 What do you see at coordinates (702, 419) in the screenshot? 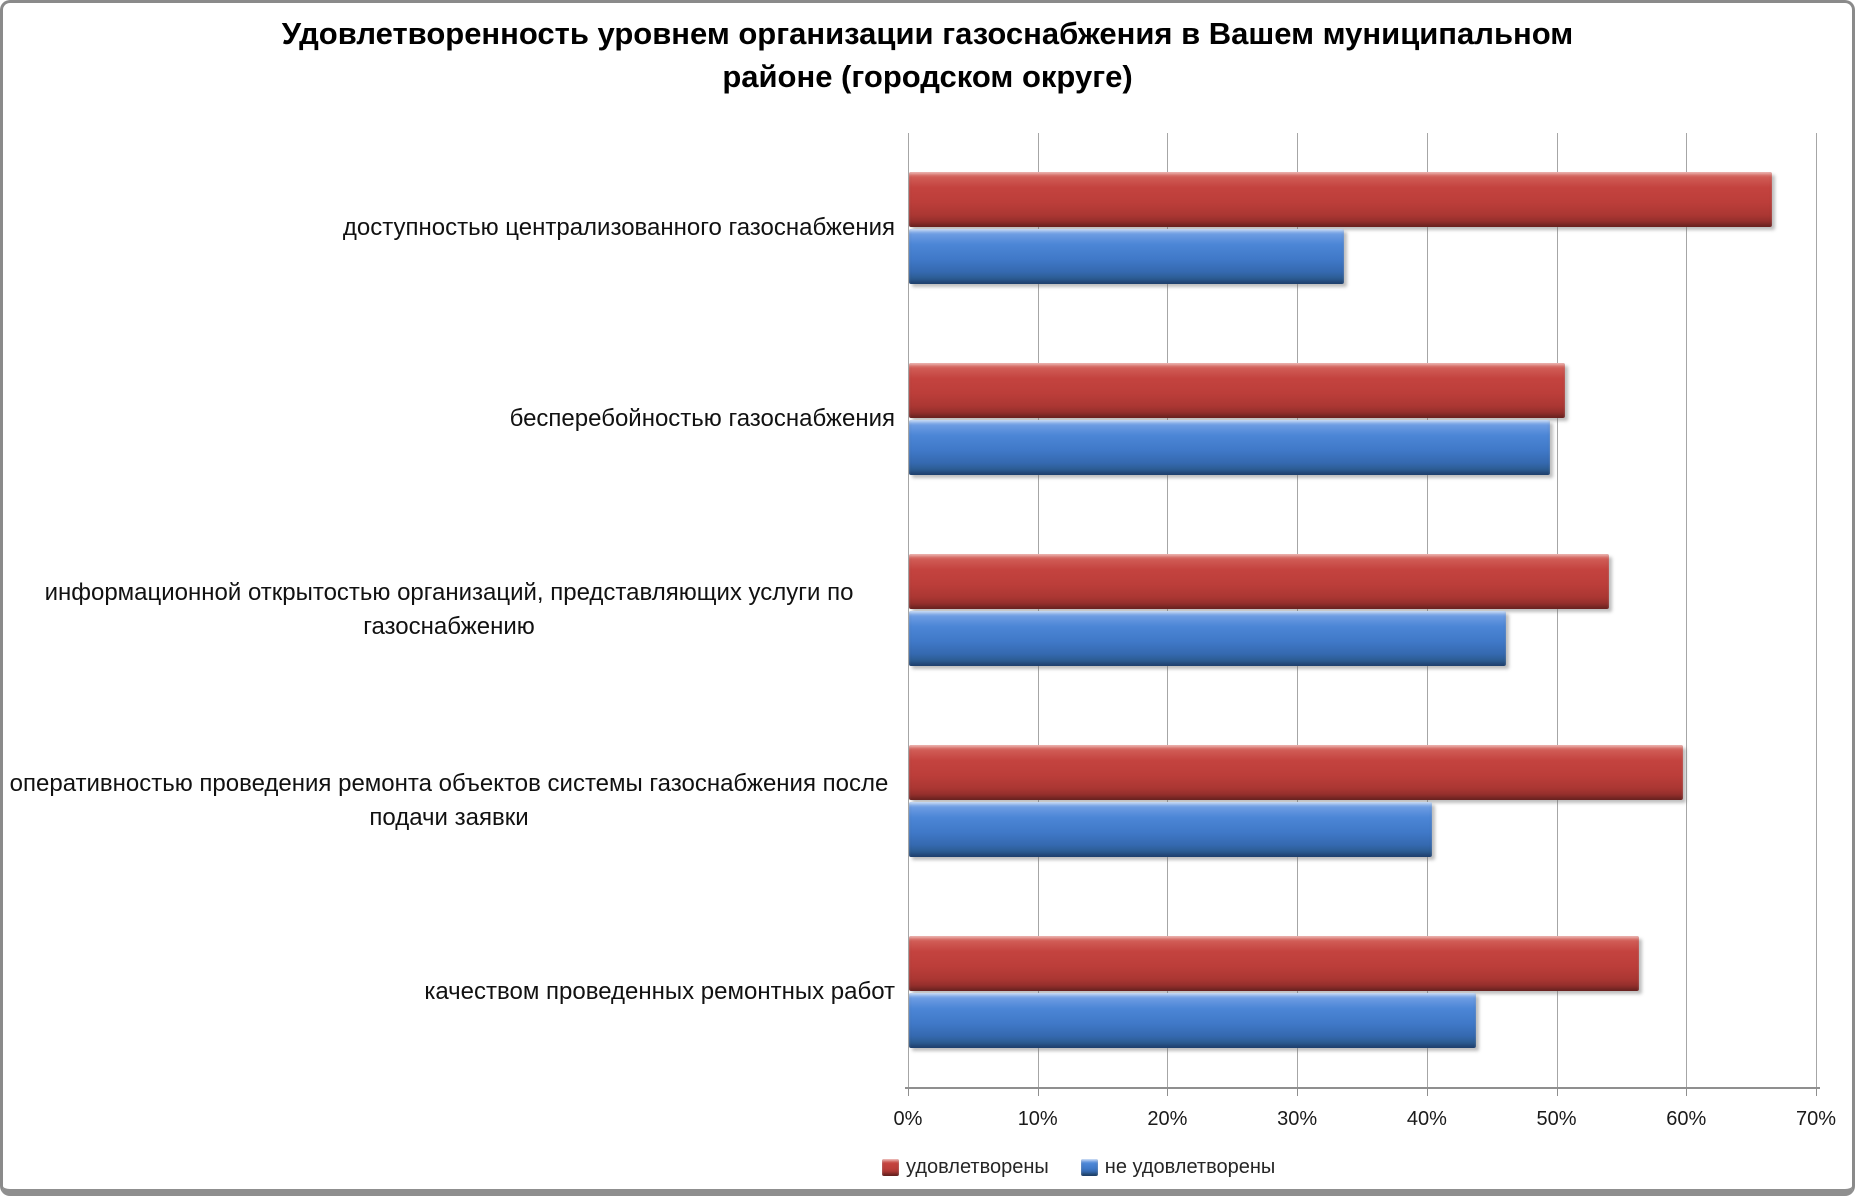
I see `category-label-2: бесперебойностью газоснабжения` at bounding box center [702, 419].